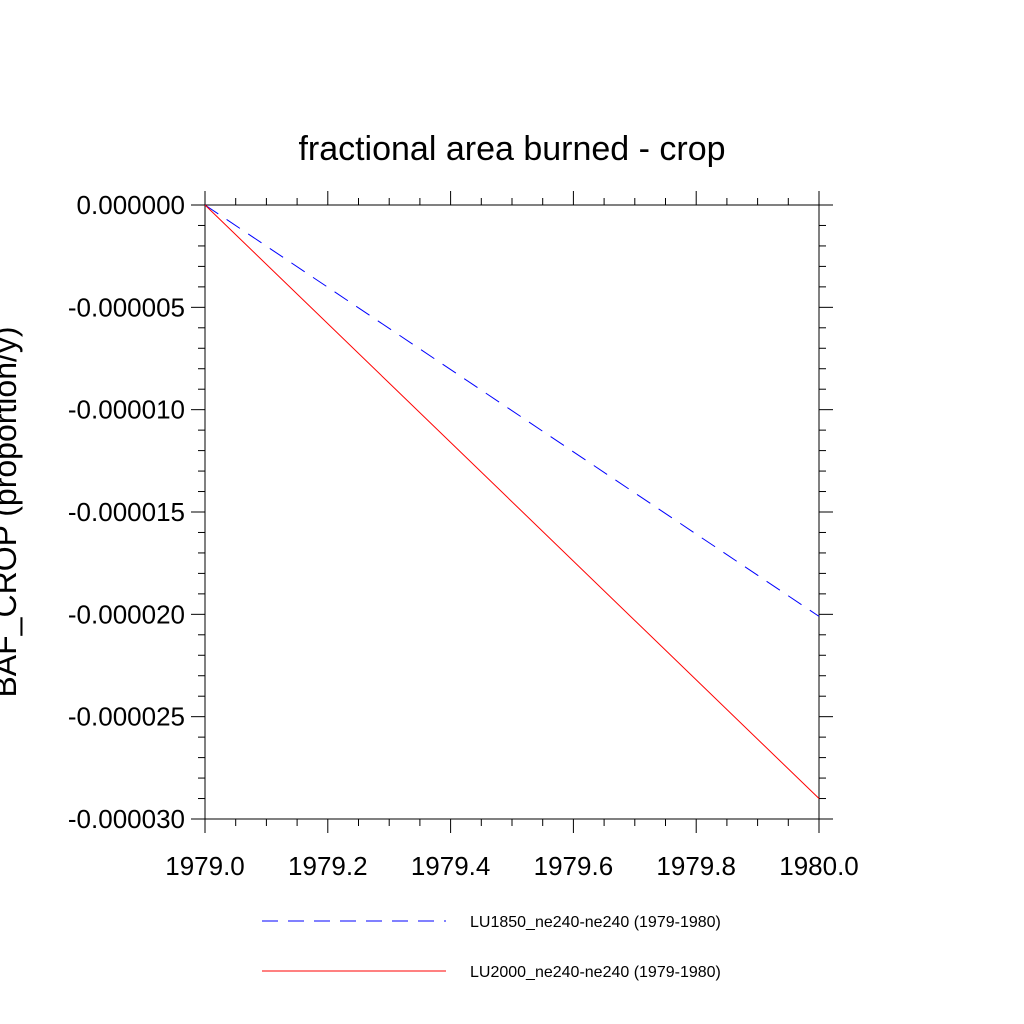 This screenshot has width=1024, height=1024. Describe the element at coordinates (126, 819) in the screenshot. I see `y-tick-label: -0.000030` at that location.